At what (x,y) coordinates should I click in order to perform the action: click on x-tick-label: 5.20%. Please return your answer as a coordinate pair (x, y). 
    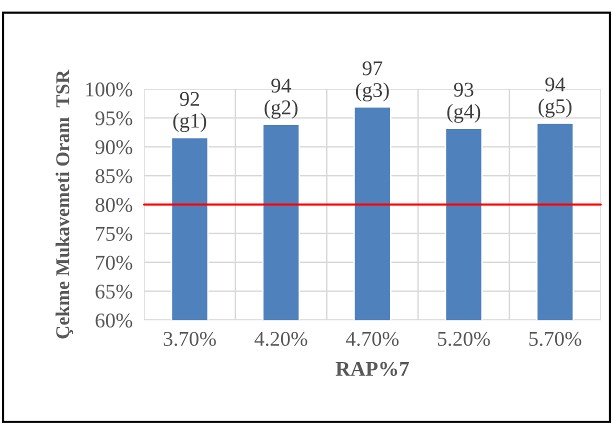
    Looking at the image, I should click on (464, 339).